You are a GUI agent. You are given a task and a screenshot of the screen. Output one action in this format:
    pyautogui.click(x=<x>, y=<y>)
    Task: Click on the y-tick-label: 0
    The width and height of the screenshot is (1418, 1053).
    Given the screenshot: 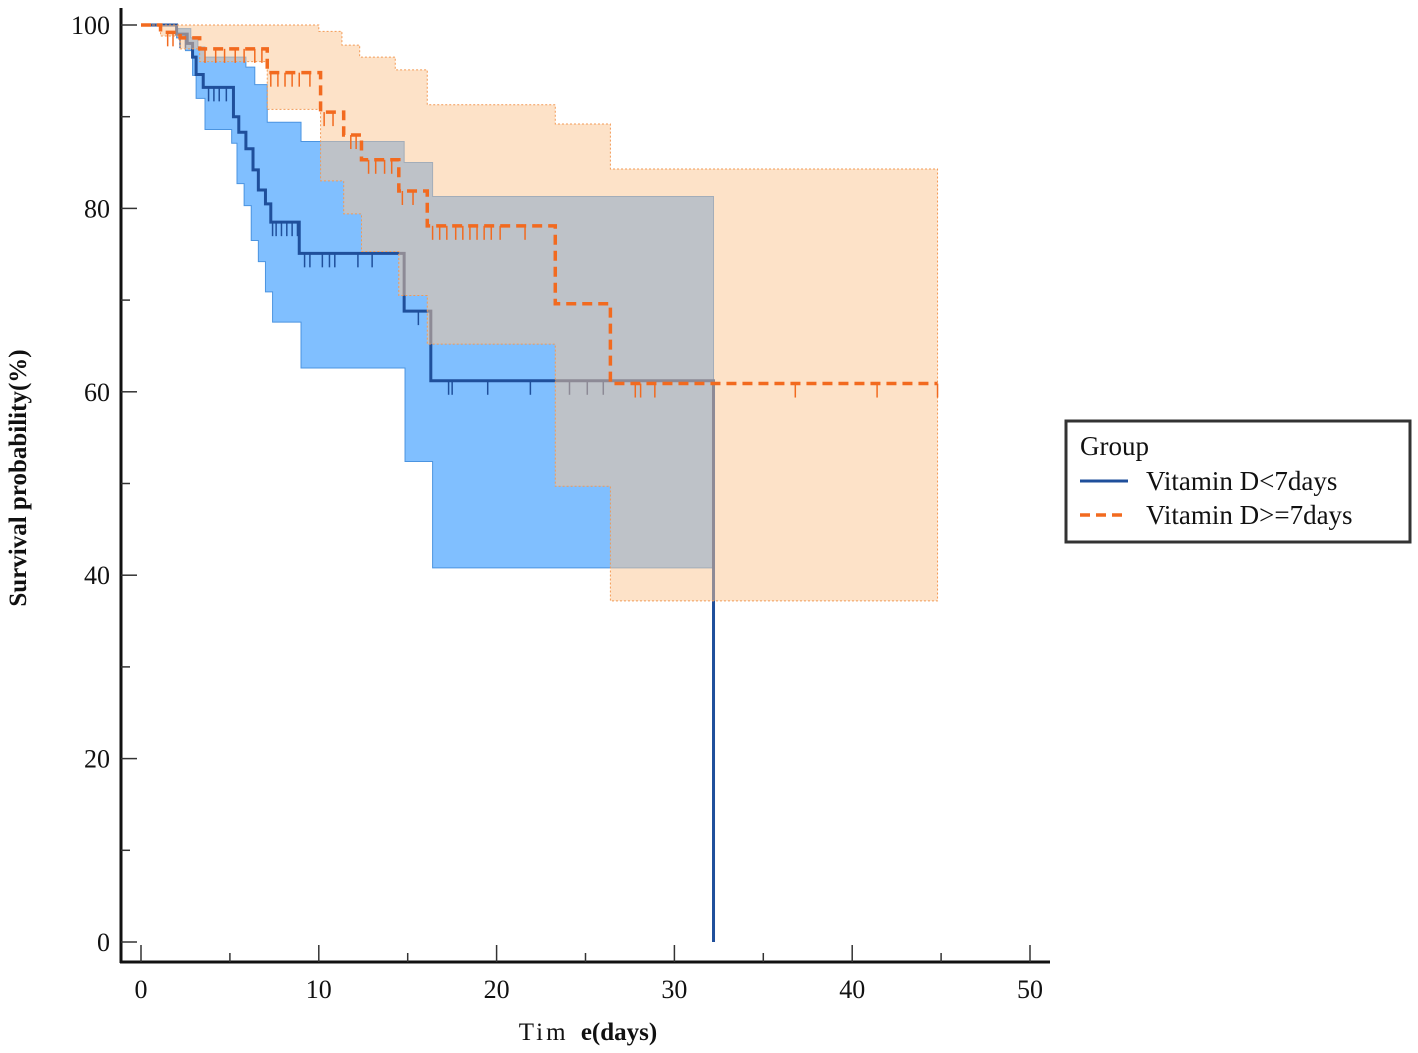 What is the action you would take?
    pyautogui.click(x=103, y=942)
    